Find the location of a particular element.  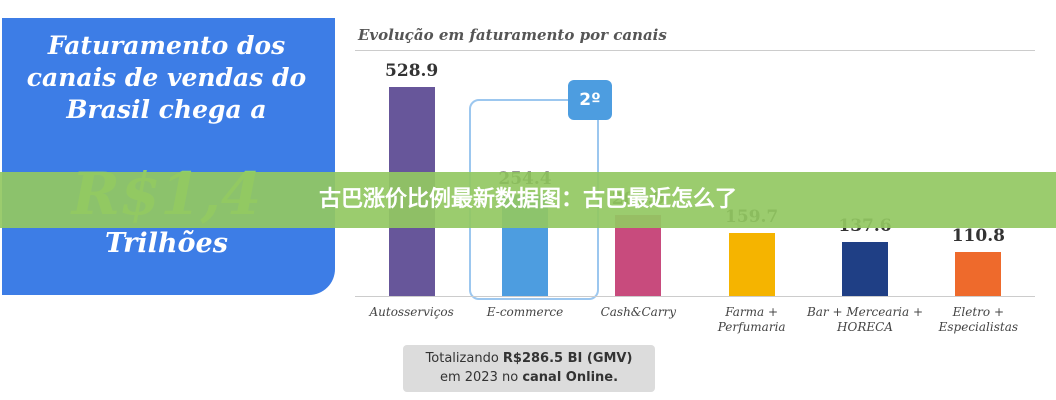

panel-unit: Trilhões is located at coordinates (166, 243).